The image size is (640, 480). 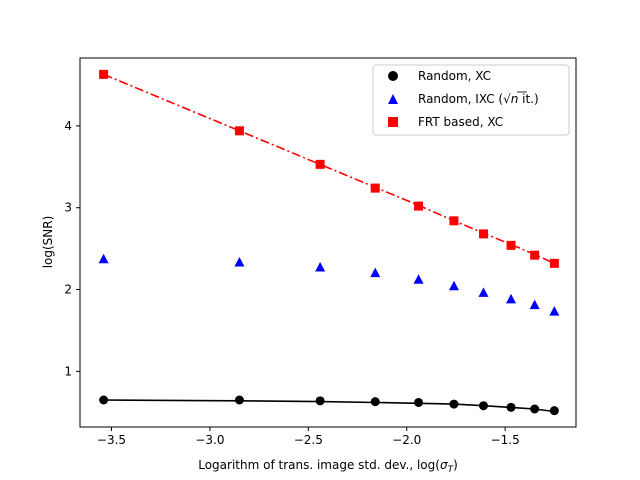 I want to click on legend-marker-random-xc, so click(x=393, y=76).